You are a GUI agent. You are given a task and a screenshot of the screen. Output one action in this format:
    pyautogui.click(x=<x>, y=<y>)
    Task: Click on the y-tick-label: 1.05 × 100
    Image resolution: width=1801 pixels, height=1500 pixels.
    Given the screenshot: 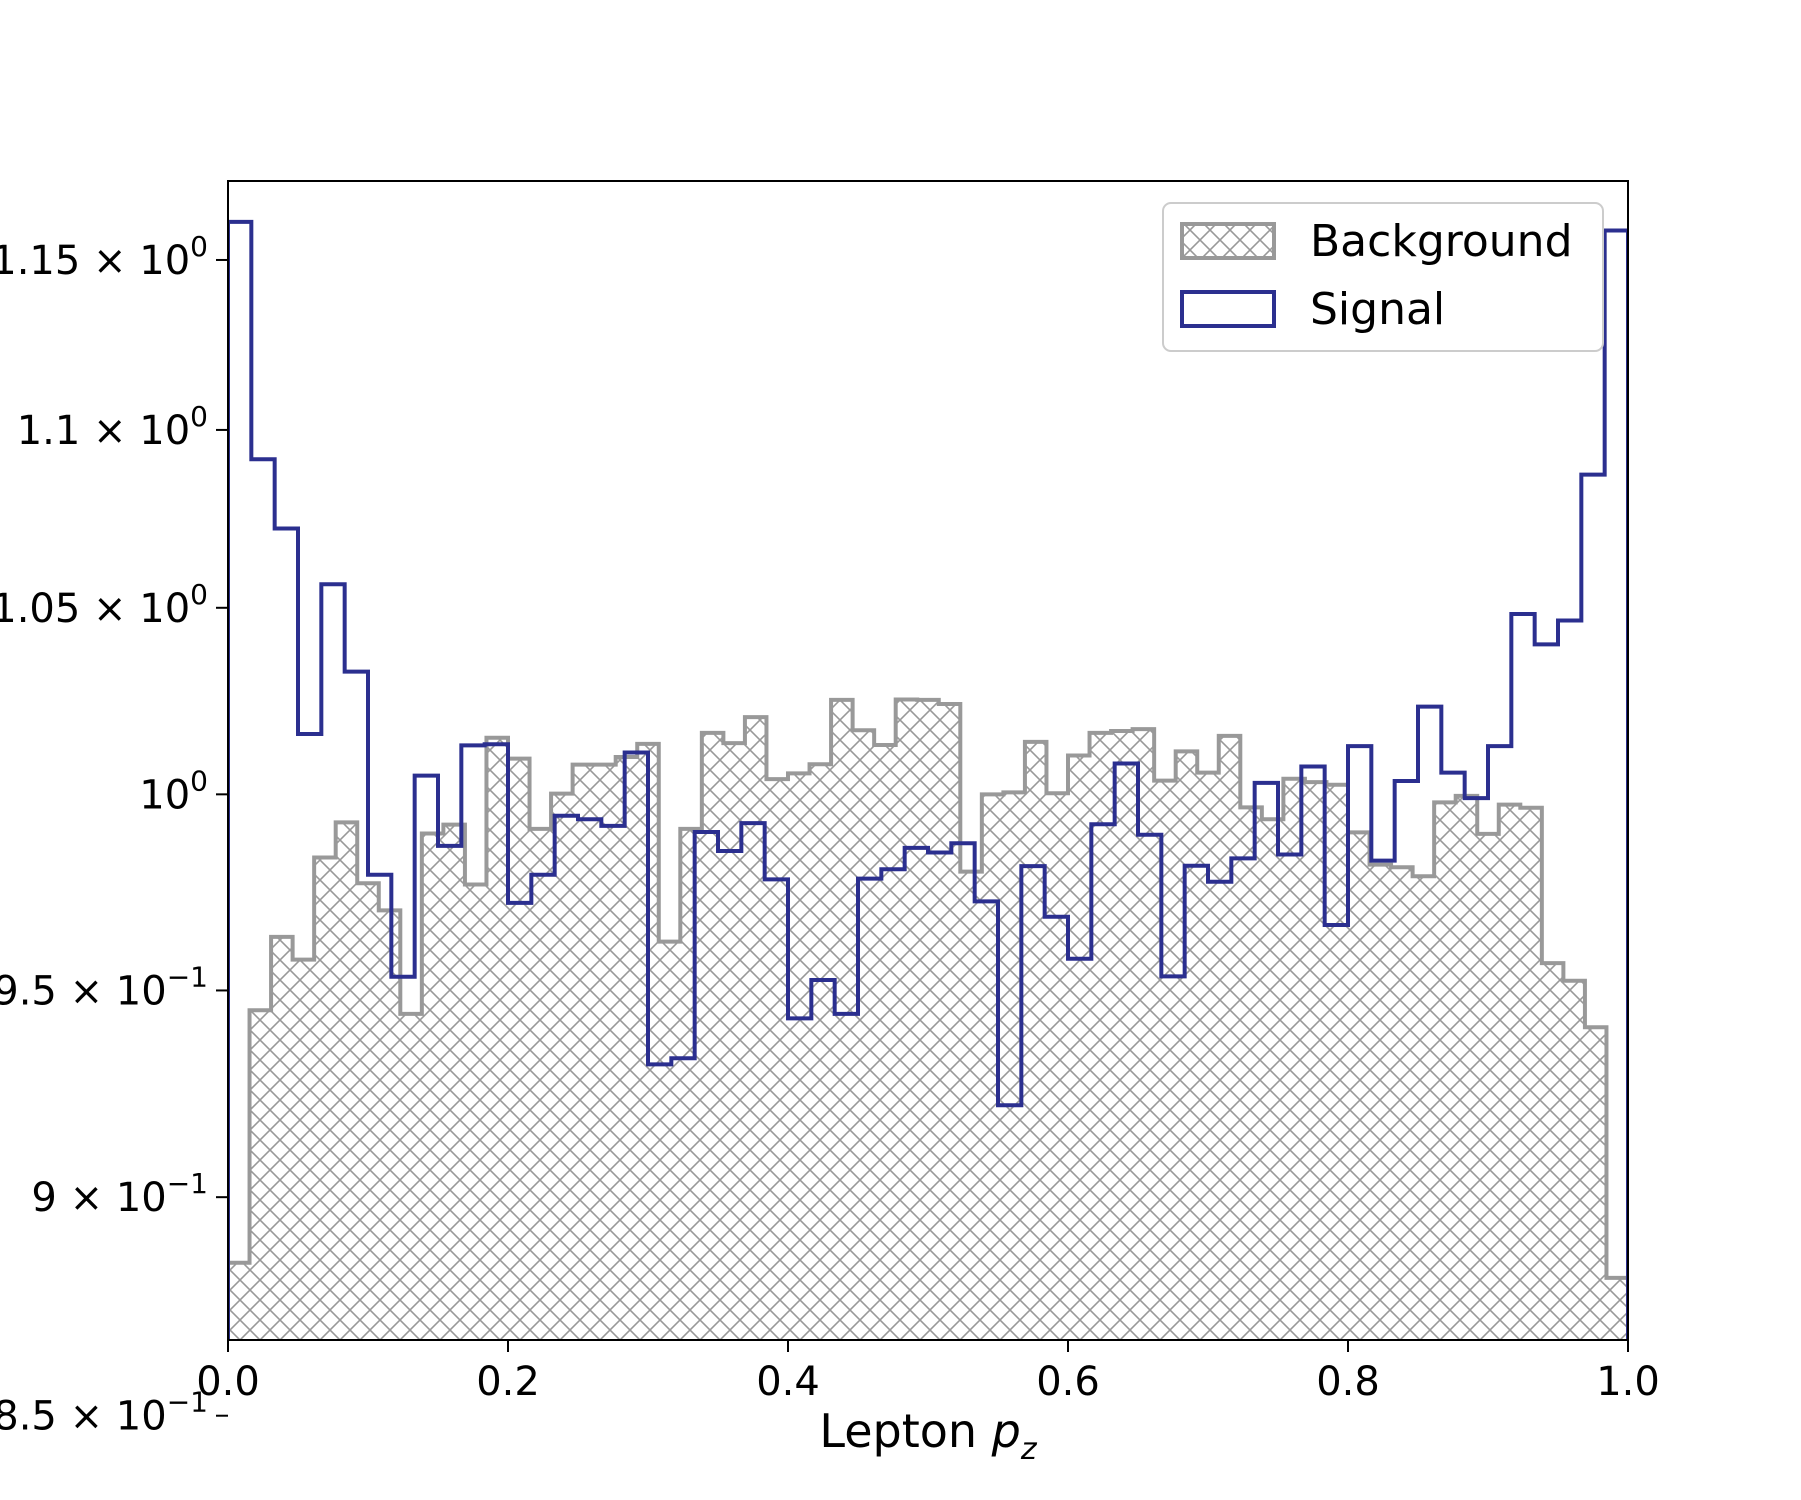 What is the action you would take?
    pyautogui.click(x=104, y=605)
    